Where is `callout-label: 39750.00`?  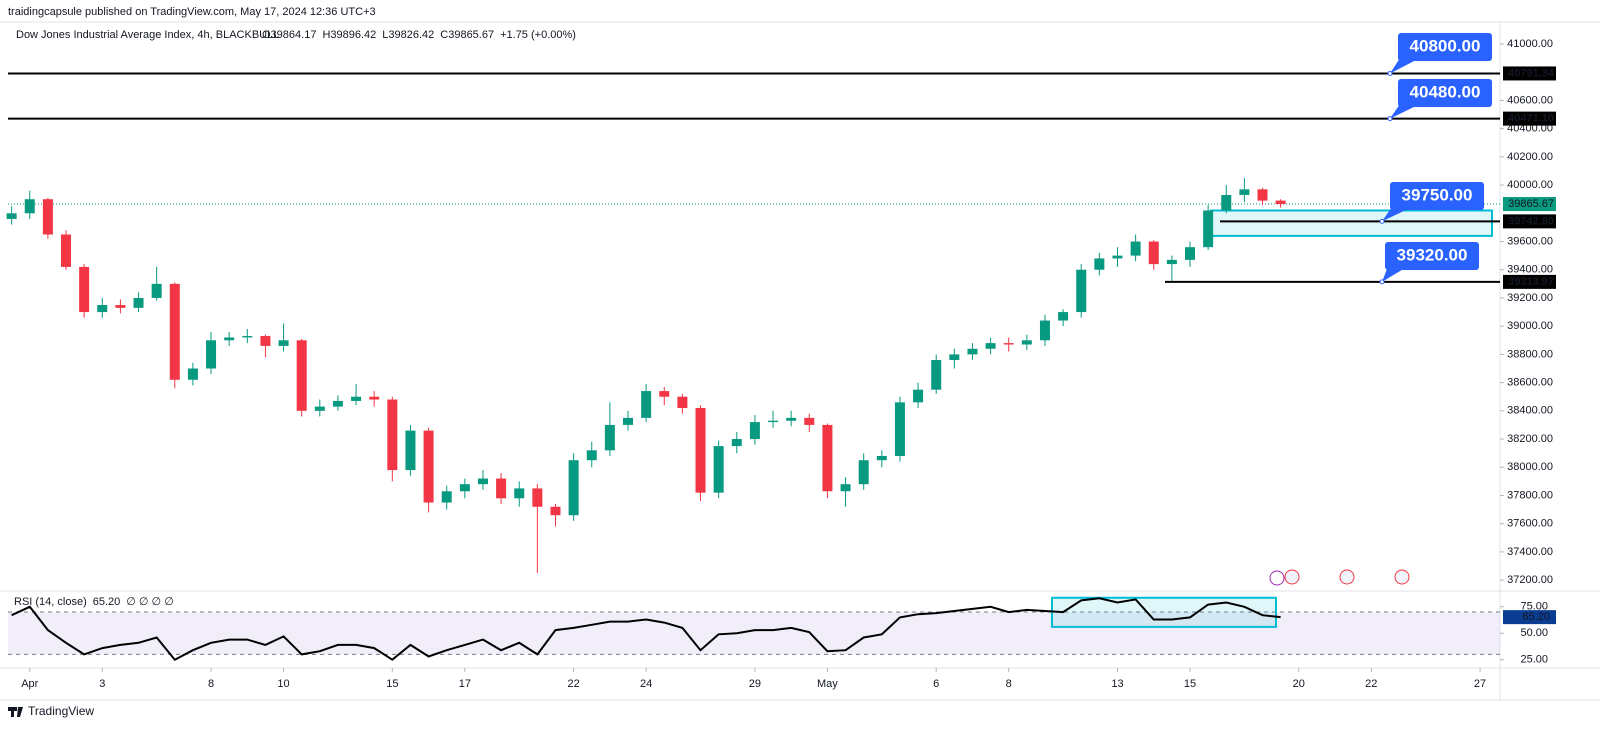
callout-label: 39750.00 is located at coordinates (1437, 194).